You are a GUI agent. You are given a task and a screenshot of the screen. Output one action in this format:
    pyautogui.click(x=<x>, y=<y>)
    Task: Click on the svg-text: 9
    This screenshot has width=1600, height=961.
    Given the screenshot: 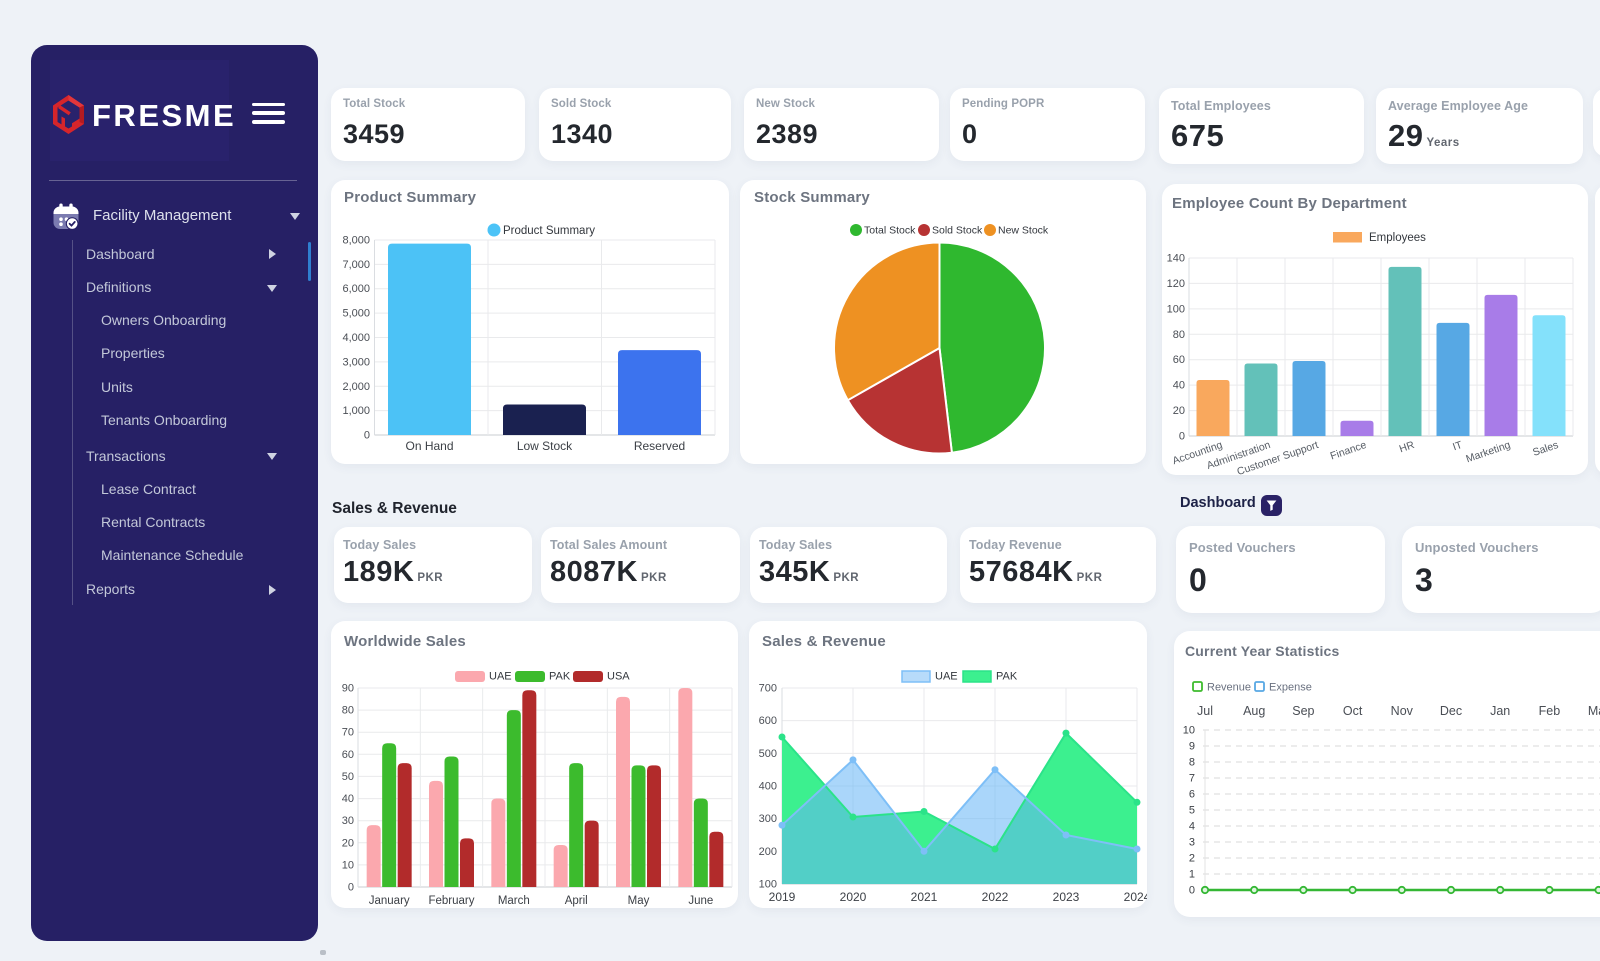 What is the action you would take?
    pyautogui.click(x=1192, y=747)
    